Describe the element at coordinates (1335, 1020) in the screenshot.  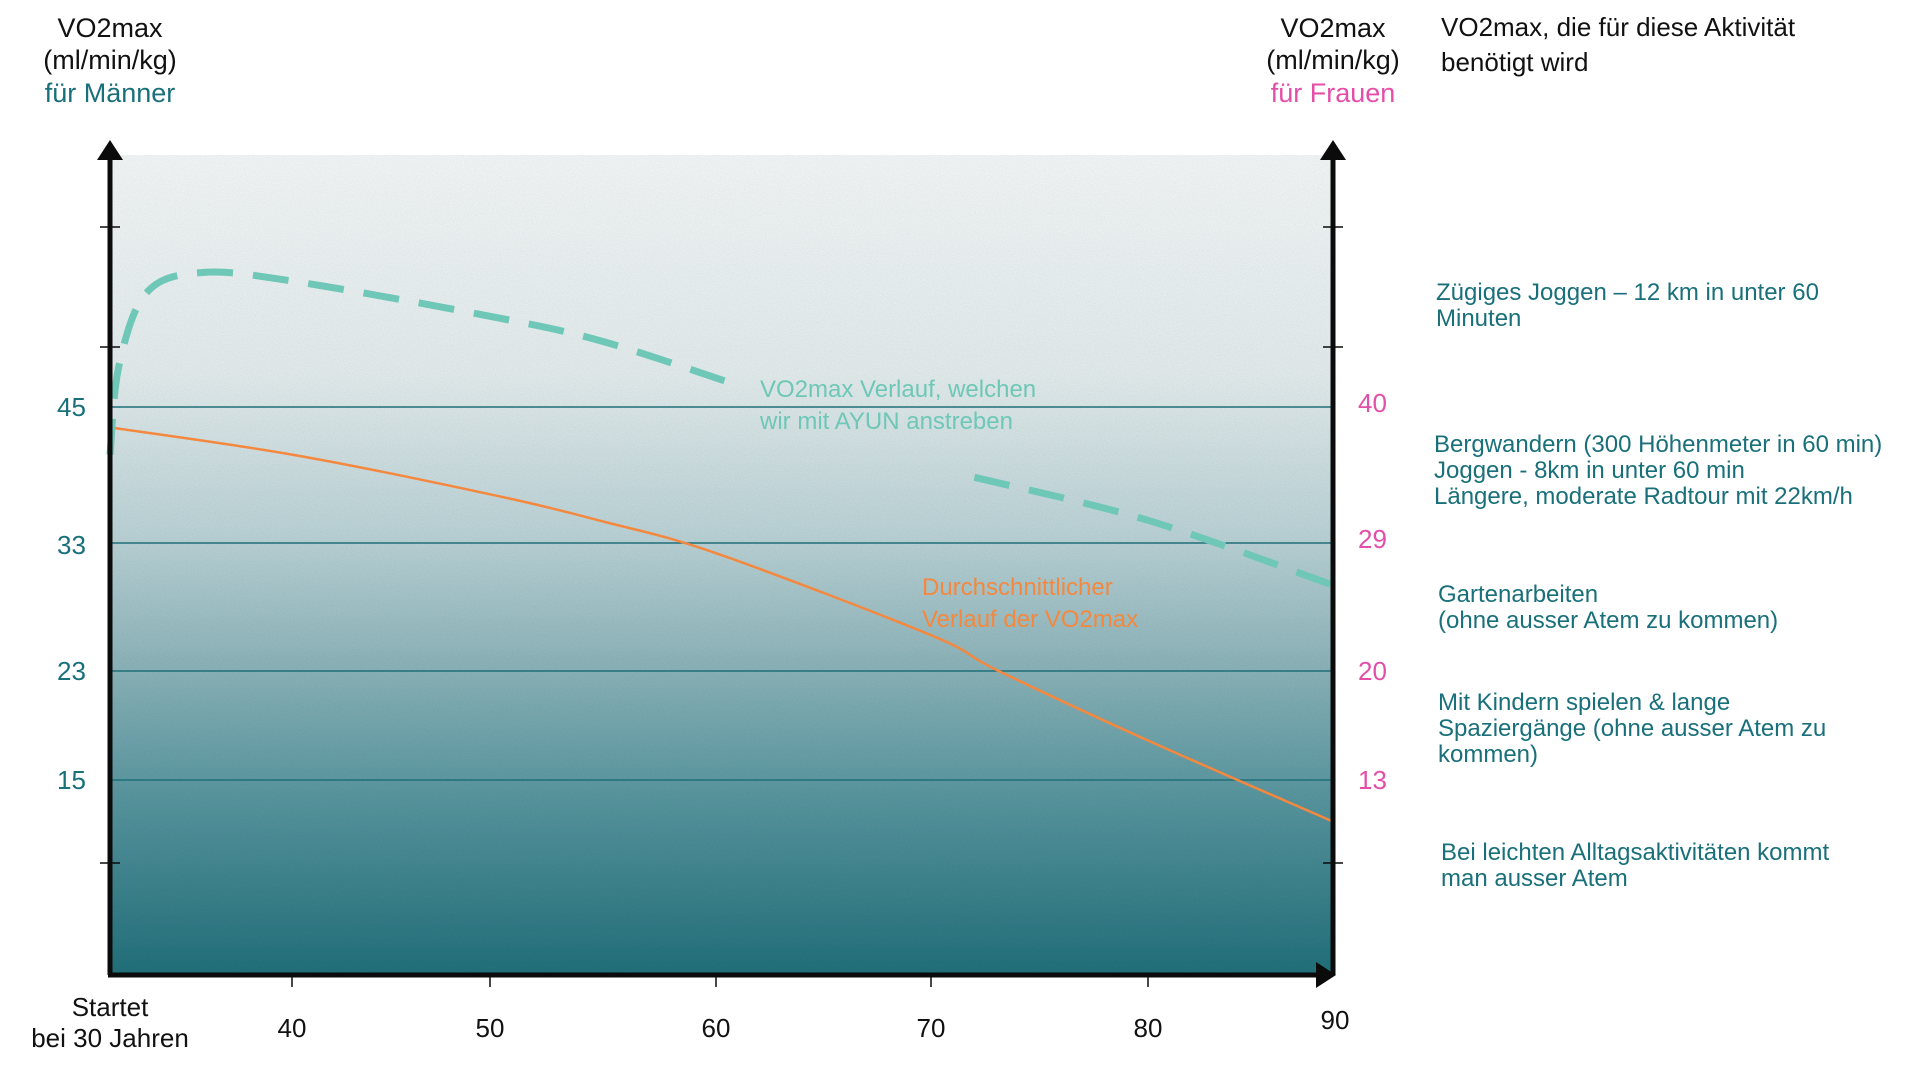
I see `x-tick-90: 90` at that location.